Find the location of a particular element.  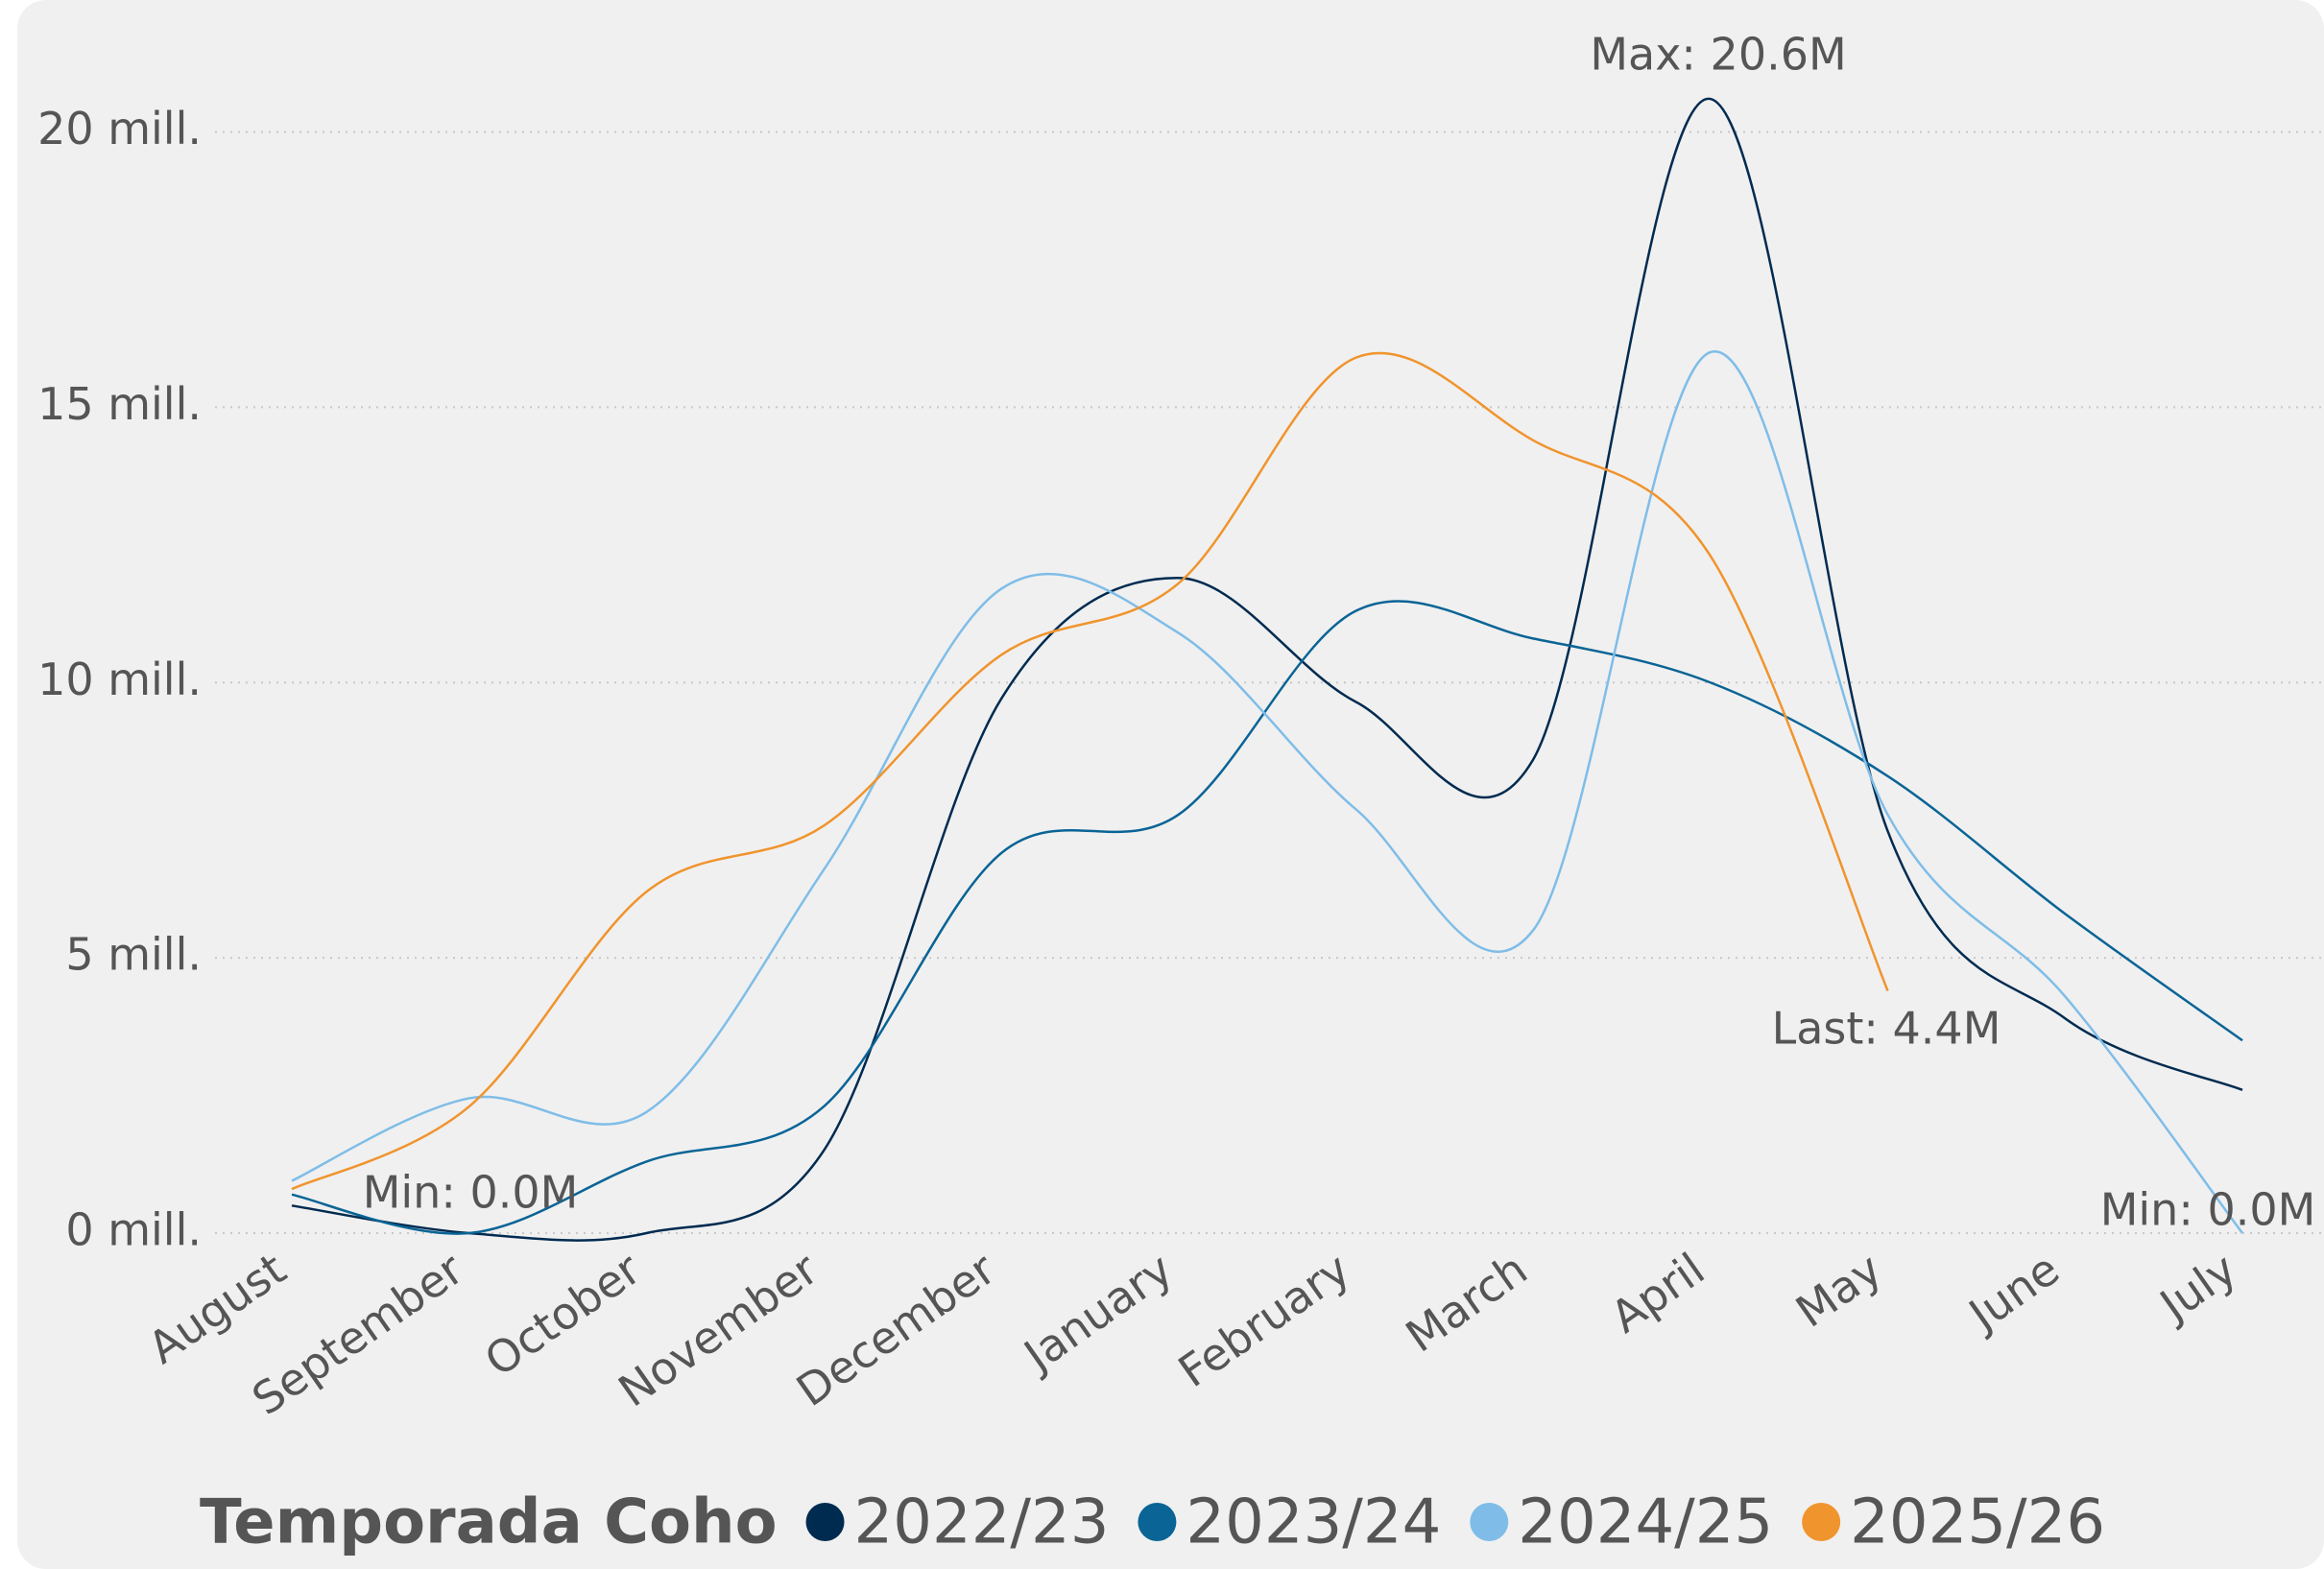

legend-label: 2025/26 is located at coordinates (1977, 1522).